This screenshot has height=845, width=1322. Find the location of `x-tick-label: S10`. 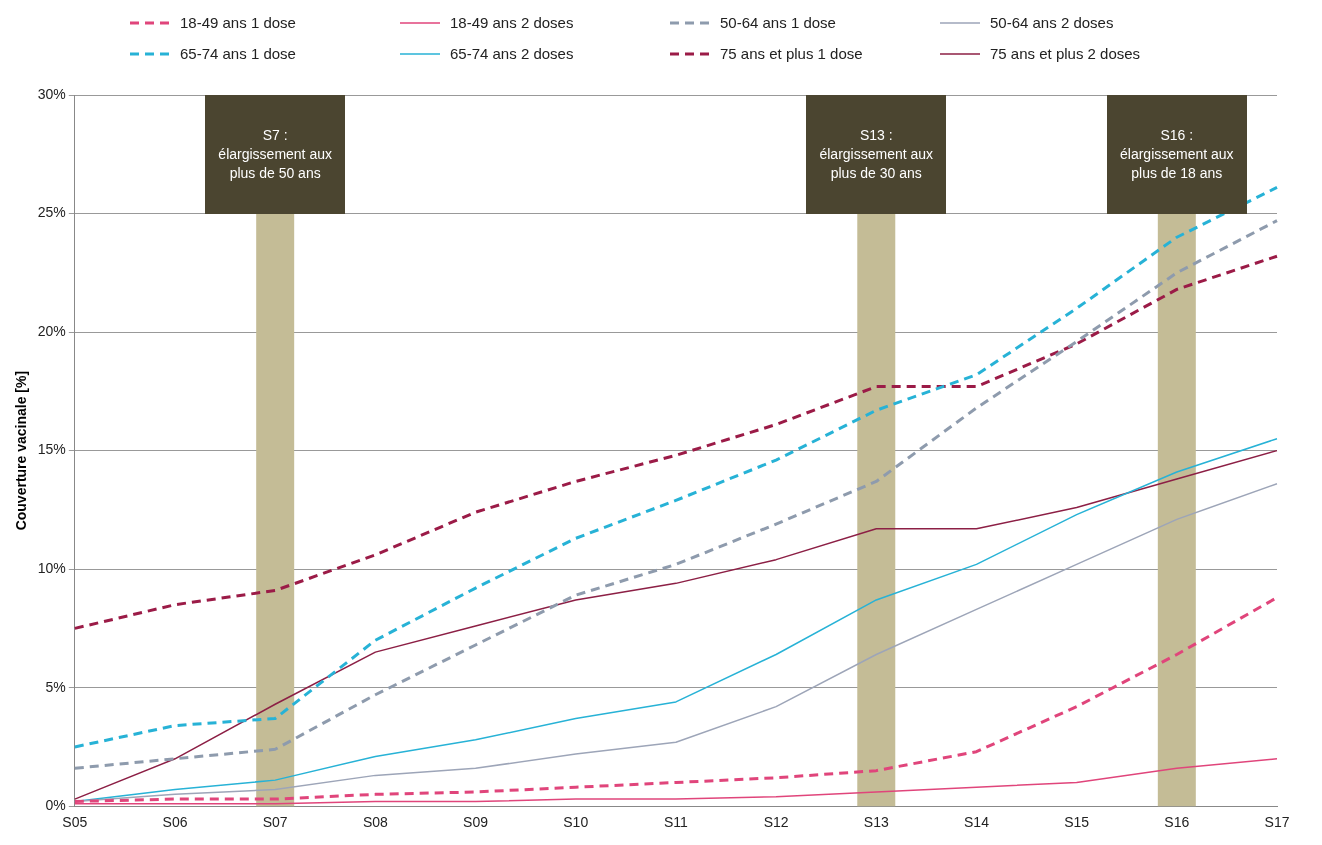

x-tick-label: S10 is located at coordinates (576, 822).